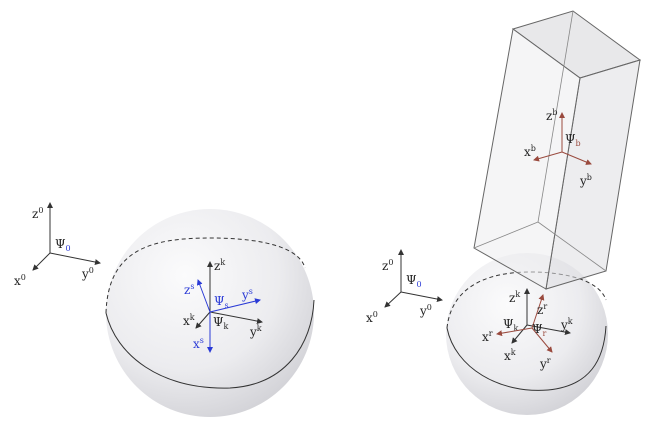 The image size is (672, 424). Describe the element at coordinates (255, 331) in the screenshot. I see `left-k-y-label: yk` at that location.